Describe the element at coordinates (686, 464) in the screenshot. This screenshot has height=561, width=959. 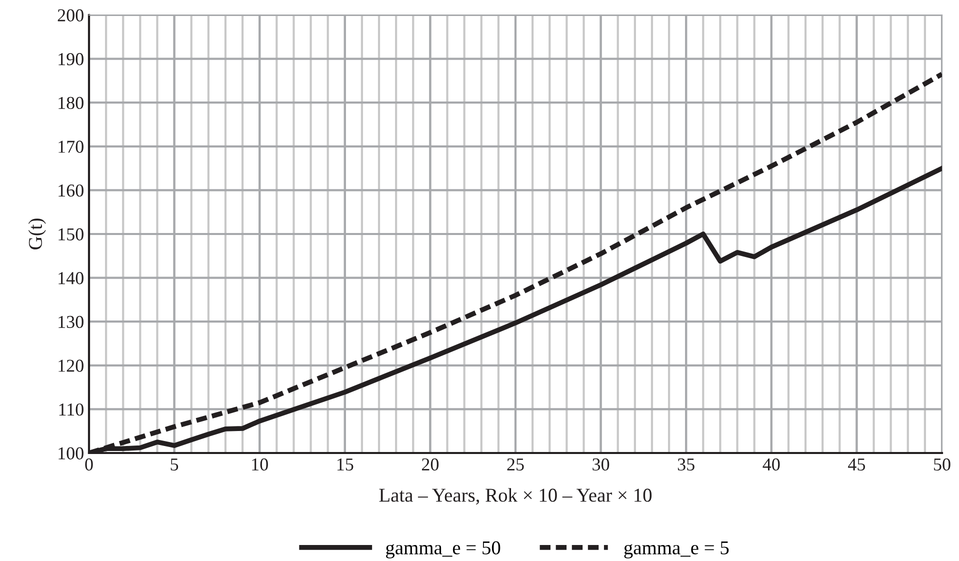
I see `x-tick-label: 35` at that location.